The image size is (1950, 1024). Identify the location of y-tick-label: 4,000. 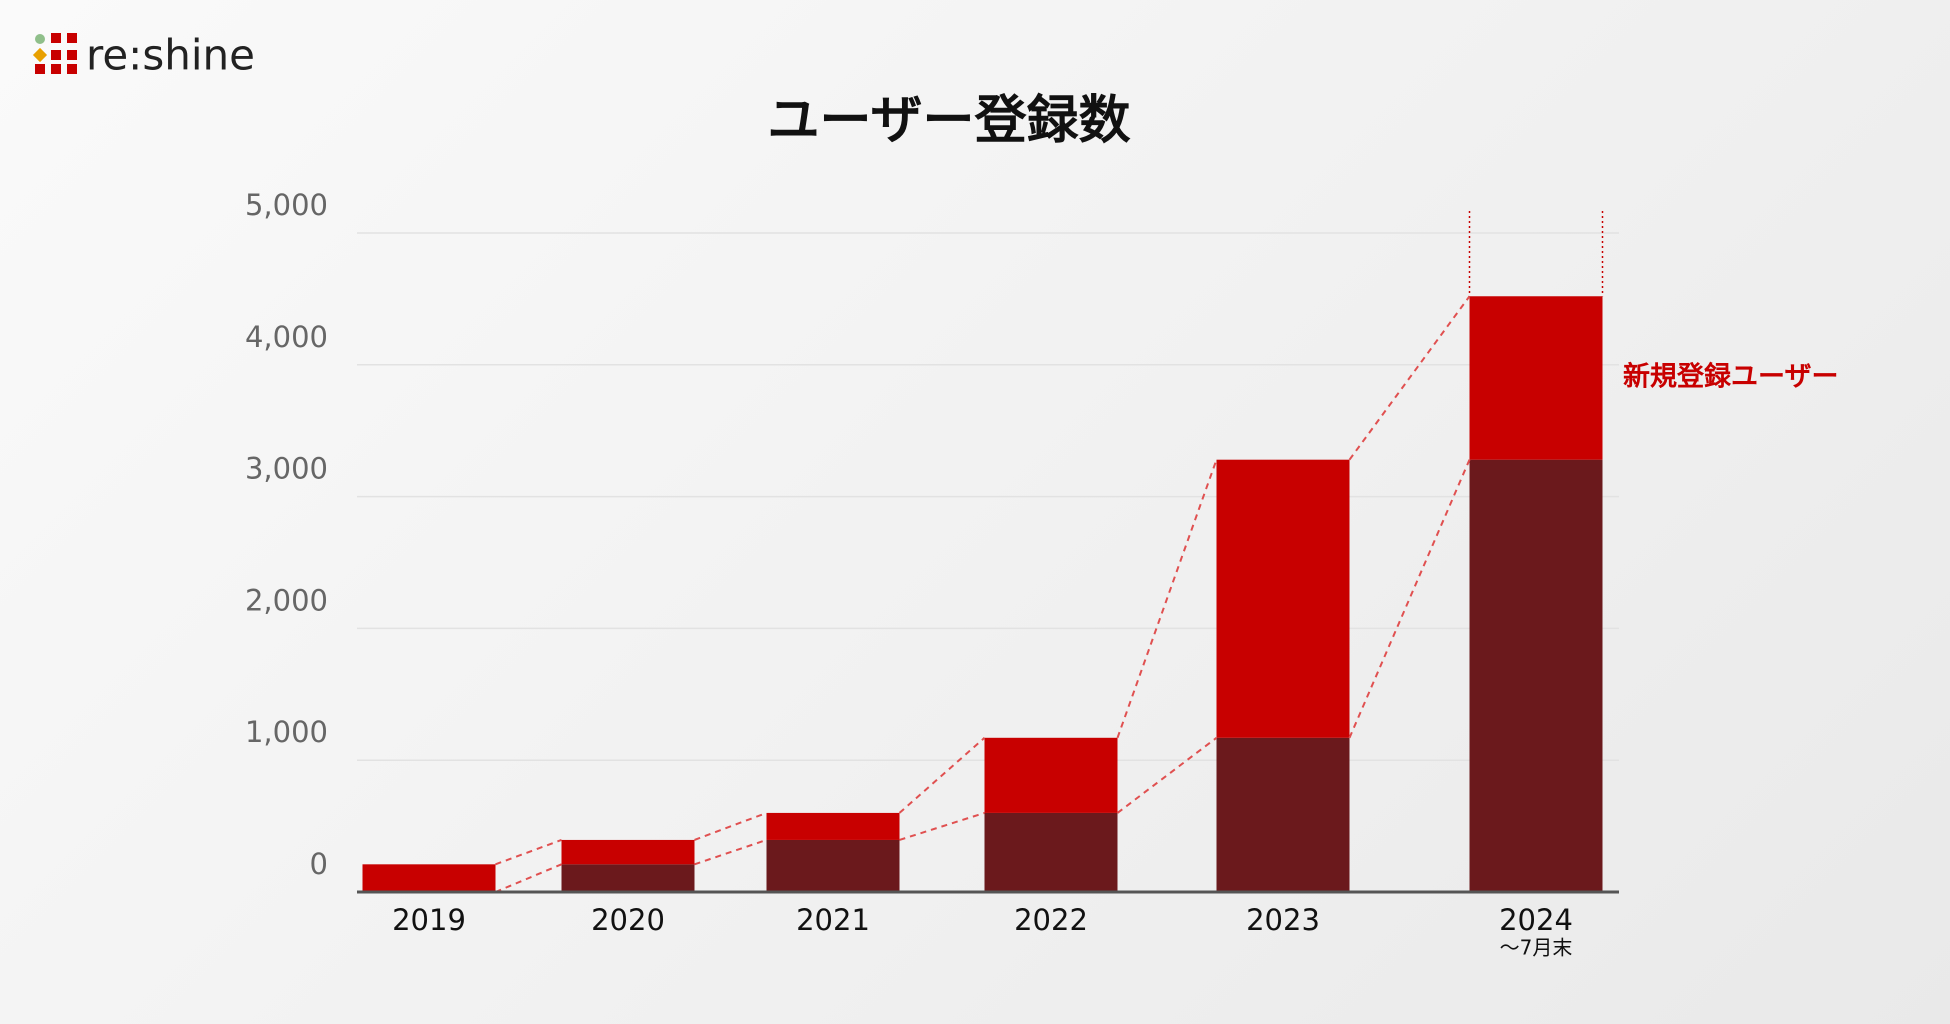
(286, 337).